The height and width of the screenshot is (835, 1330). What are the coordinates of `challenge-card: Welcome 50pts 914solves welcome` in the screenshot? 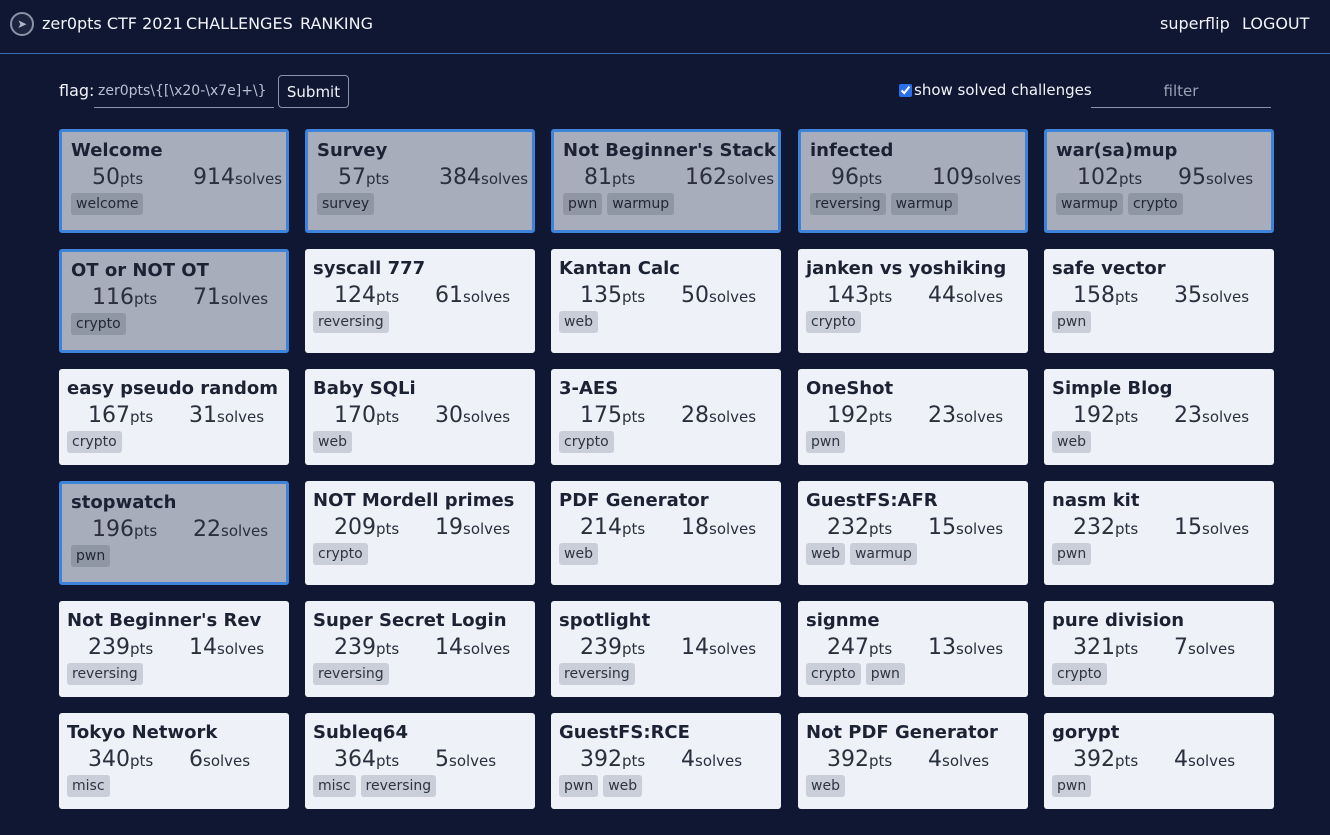 It's located at (174, 181).